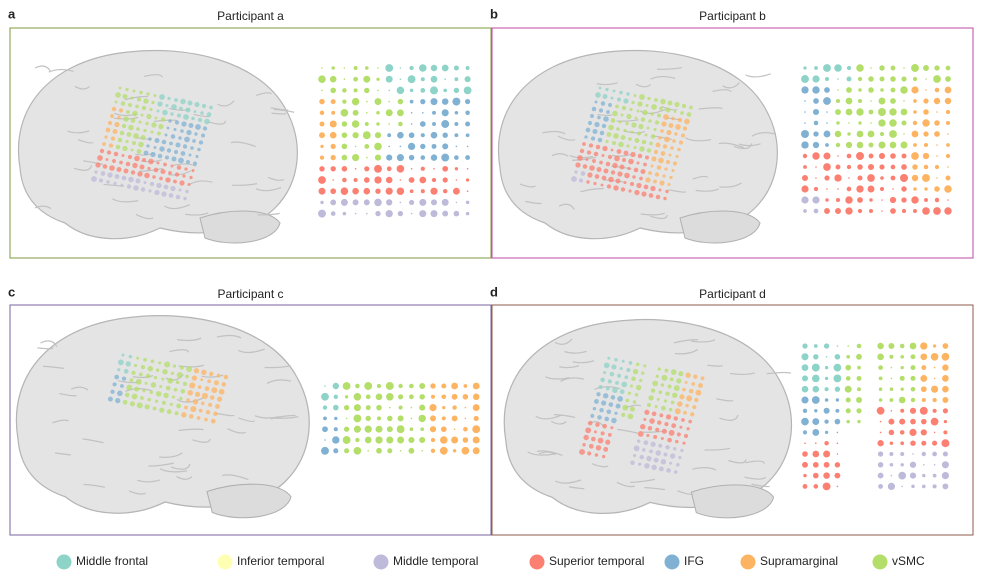  Describe the element at coordinates (250, 294) in the screenshot. I see `panel-title: Participant c` at that location.